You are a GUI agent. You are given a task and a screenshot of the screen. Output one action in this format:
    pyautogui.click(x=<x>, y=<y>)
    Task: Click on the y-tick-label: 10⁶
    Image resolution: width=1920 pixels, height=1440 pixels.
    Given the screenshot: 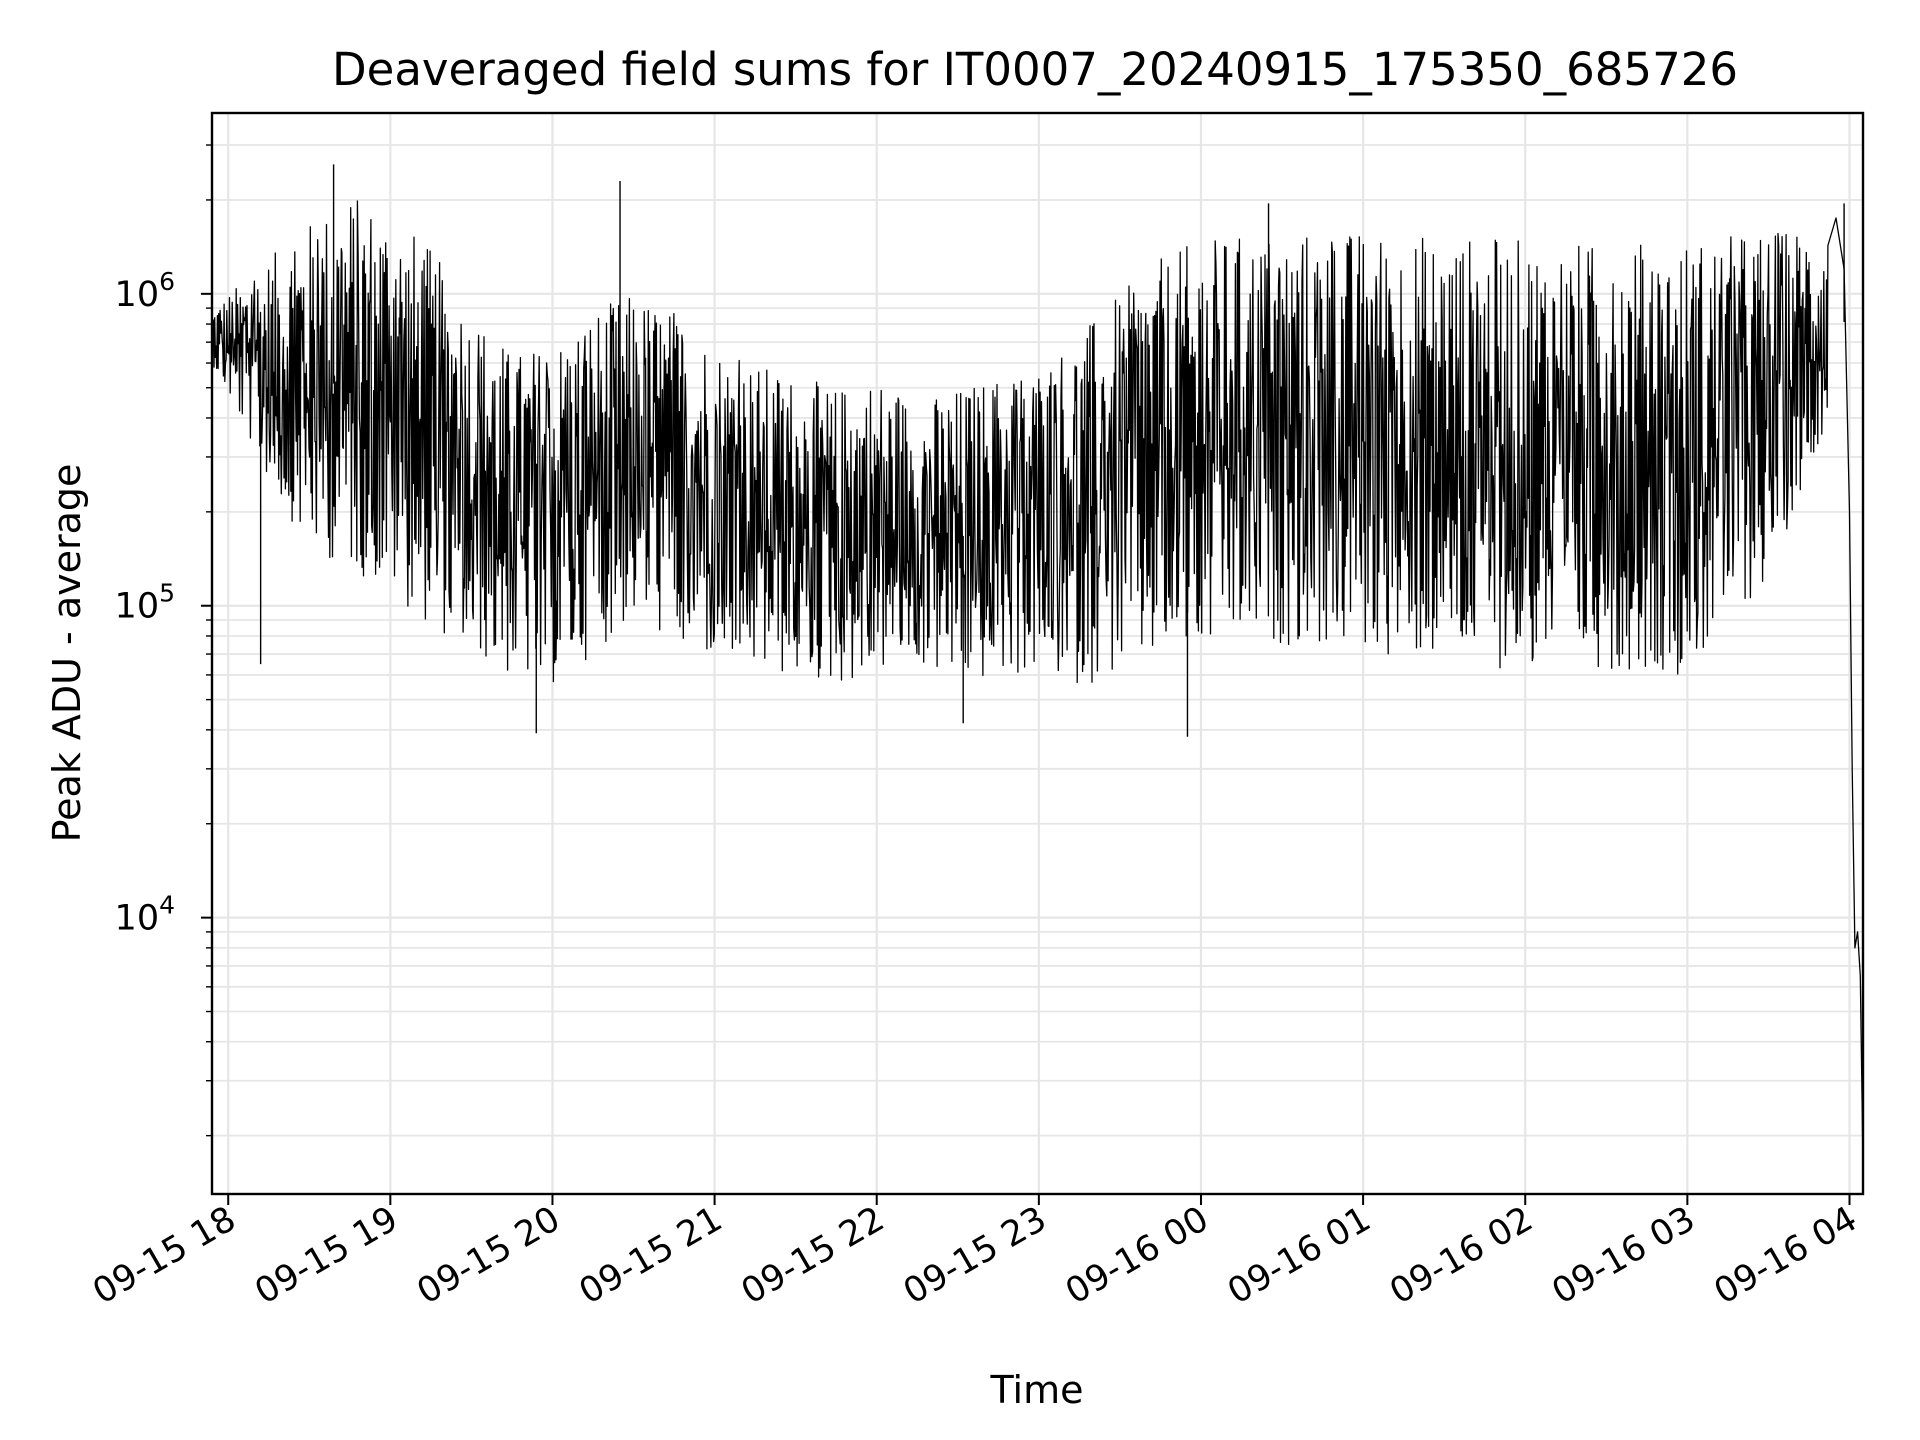 What is the action you would take?
    pyautogui.click(x=145, y=291)
    